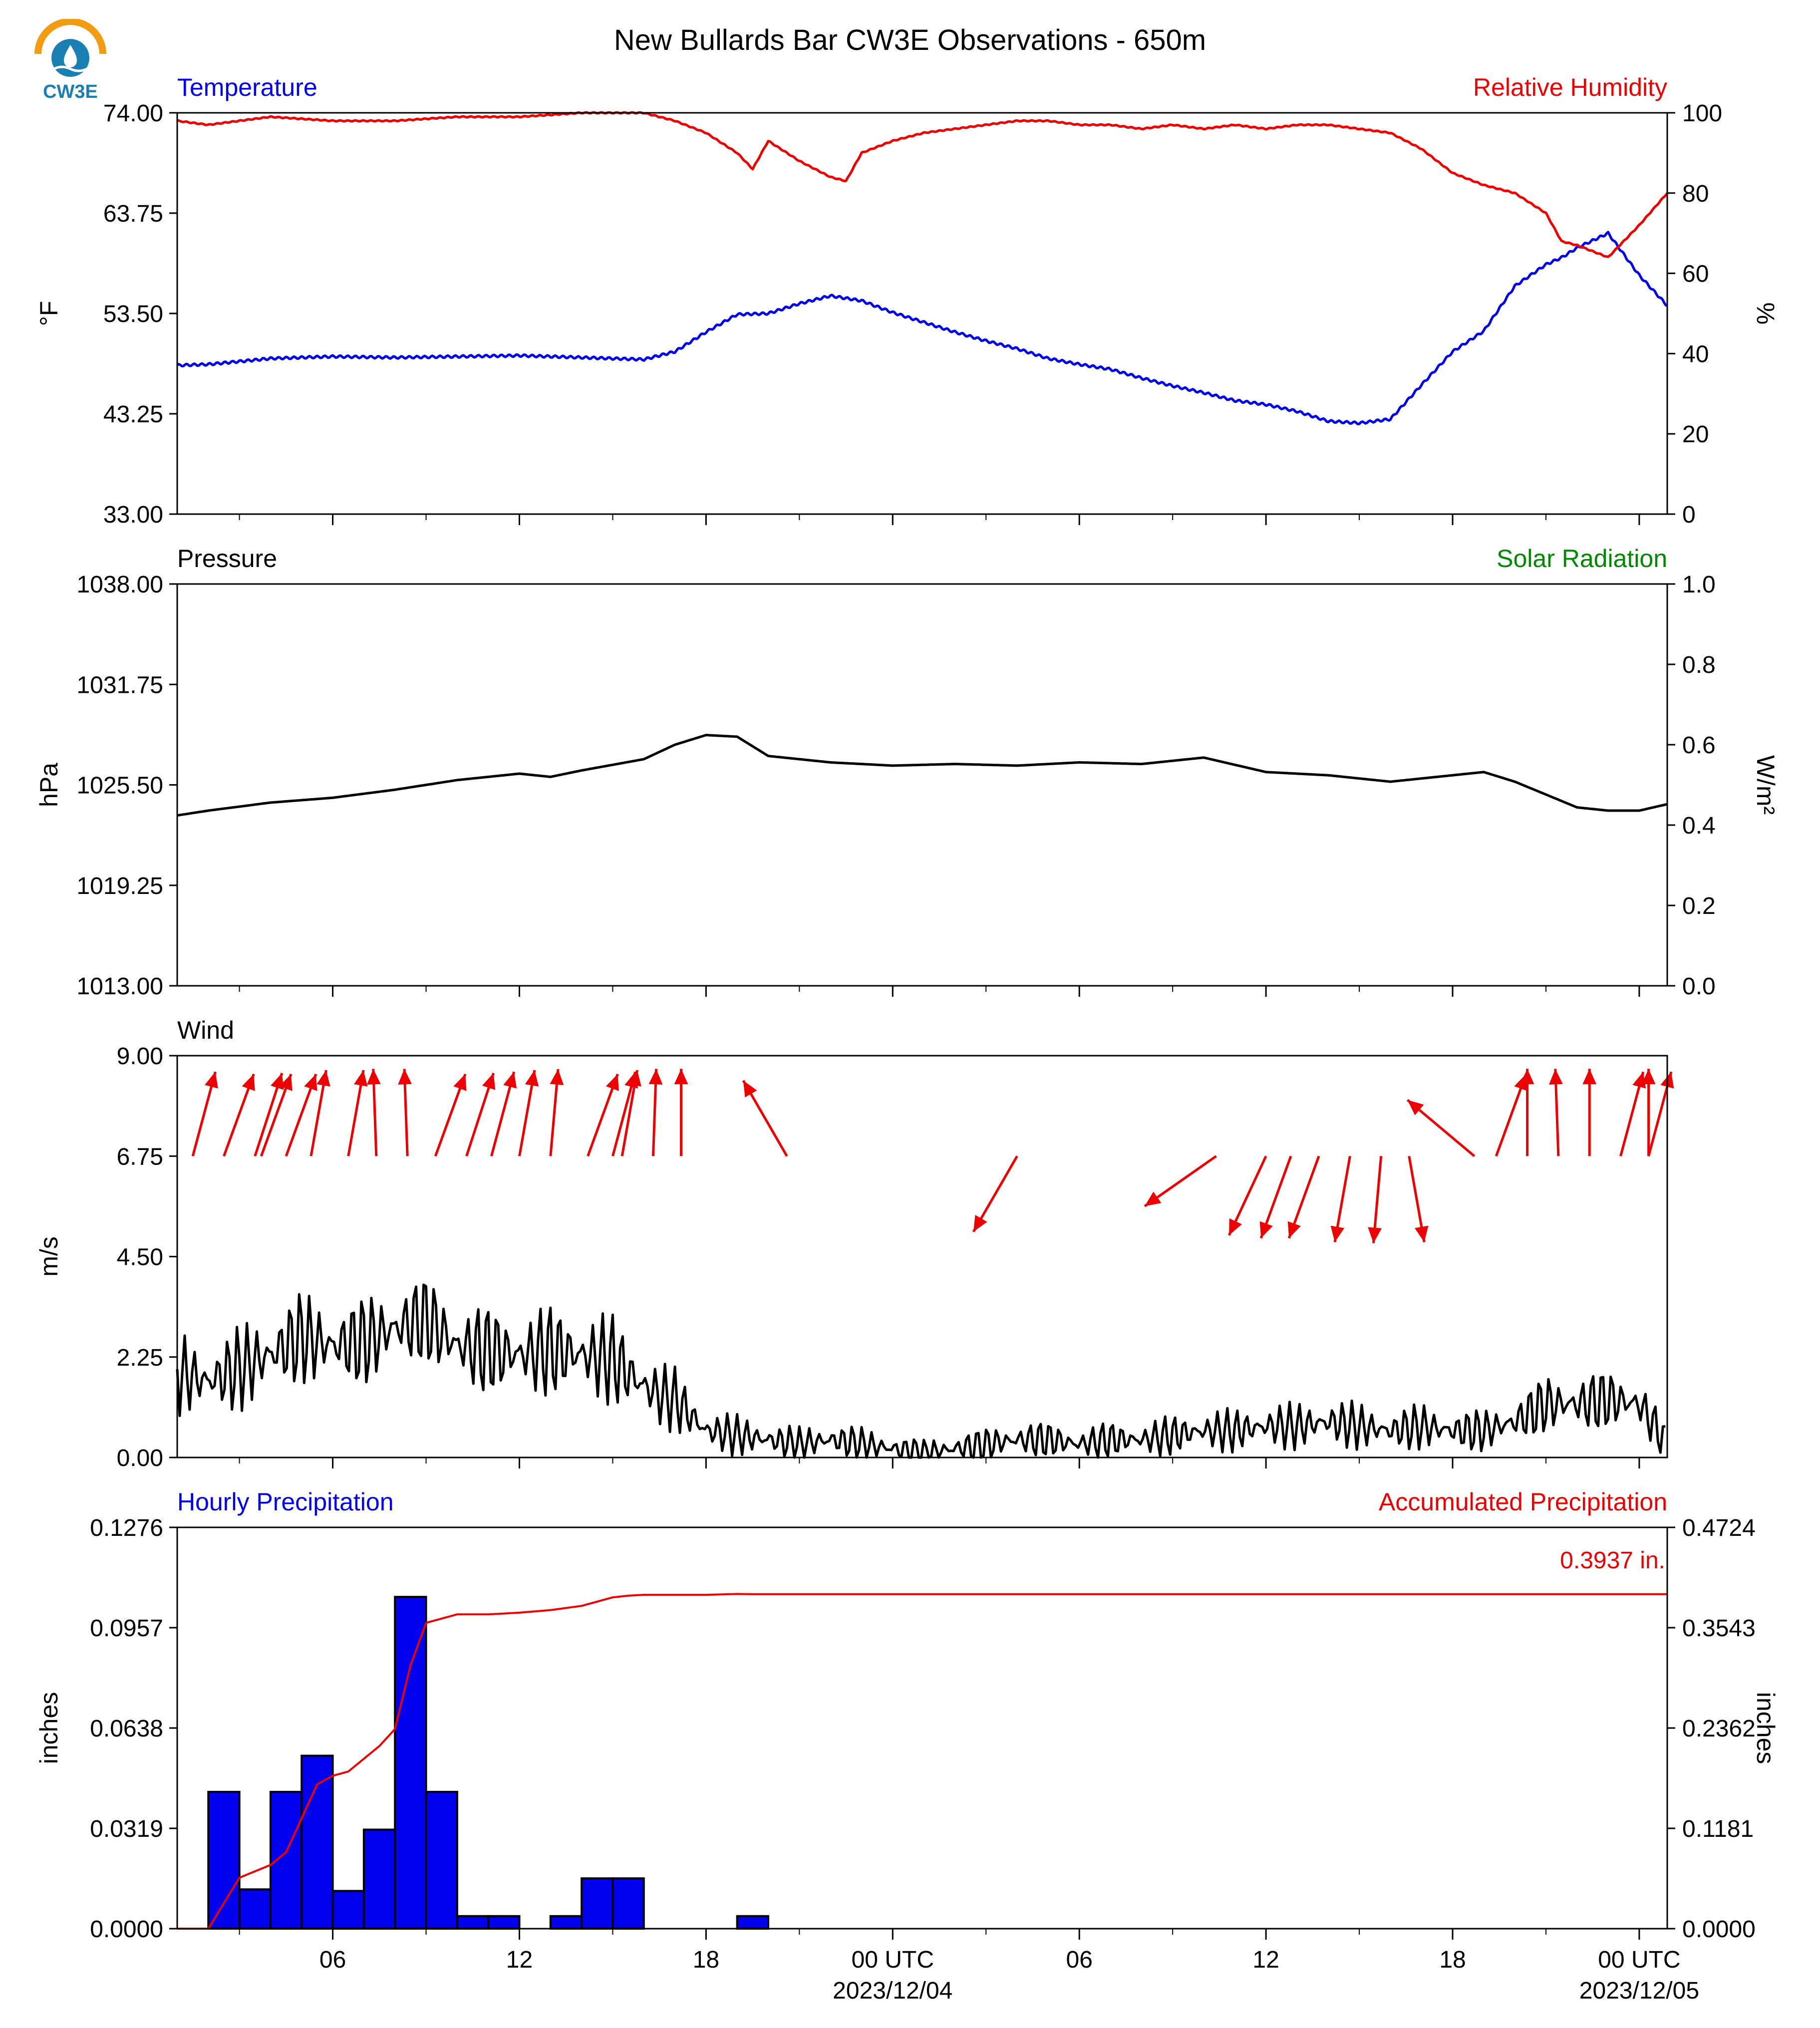 The image size is (1820, 2028). What do you see at coordinates (1639, 1991) in the screenshot?
I see `x-date-label: 2023/12/05` at bounding box center [1639, 1991].